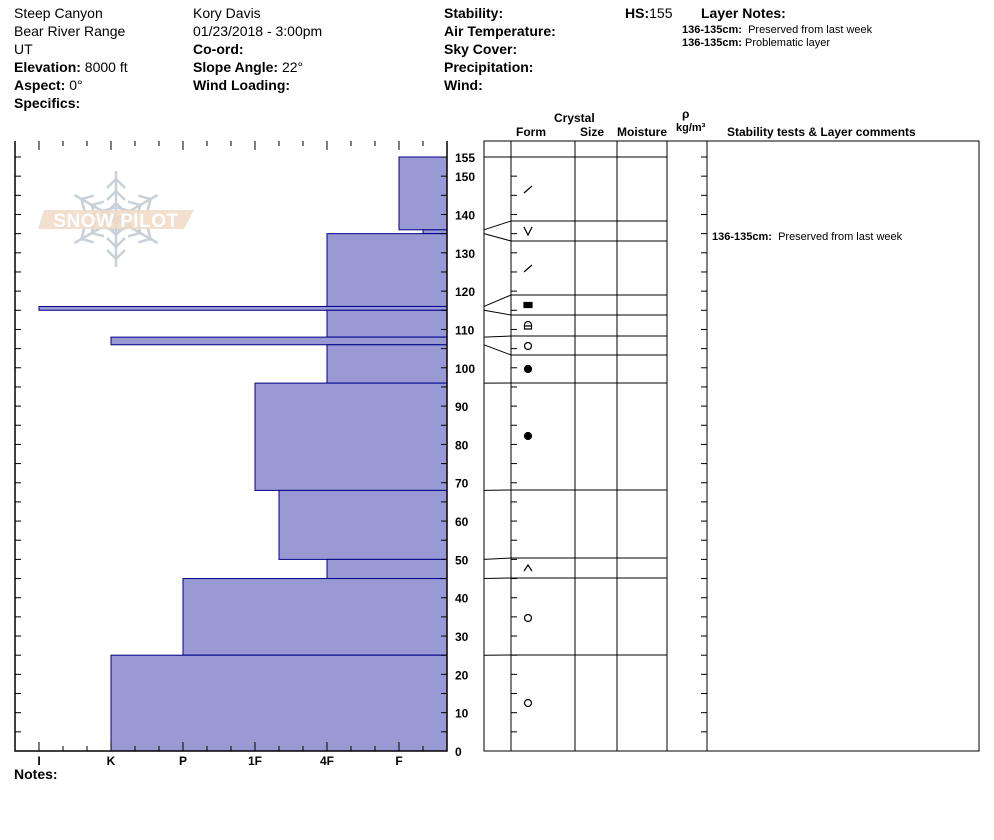 This screenshot has width=994, height=840. What do you see at coordinates (465, 215) in the screenshot?
I see `depth-label: 140` at bounding box center [465, 215].